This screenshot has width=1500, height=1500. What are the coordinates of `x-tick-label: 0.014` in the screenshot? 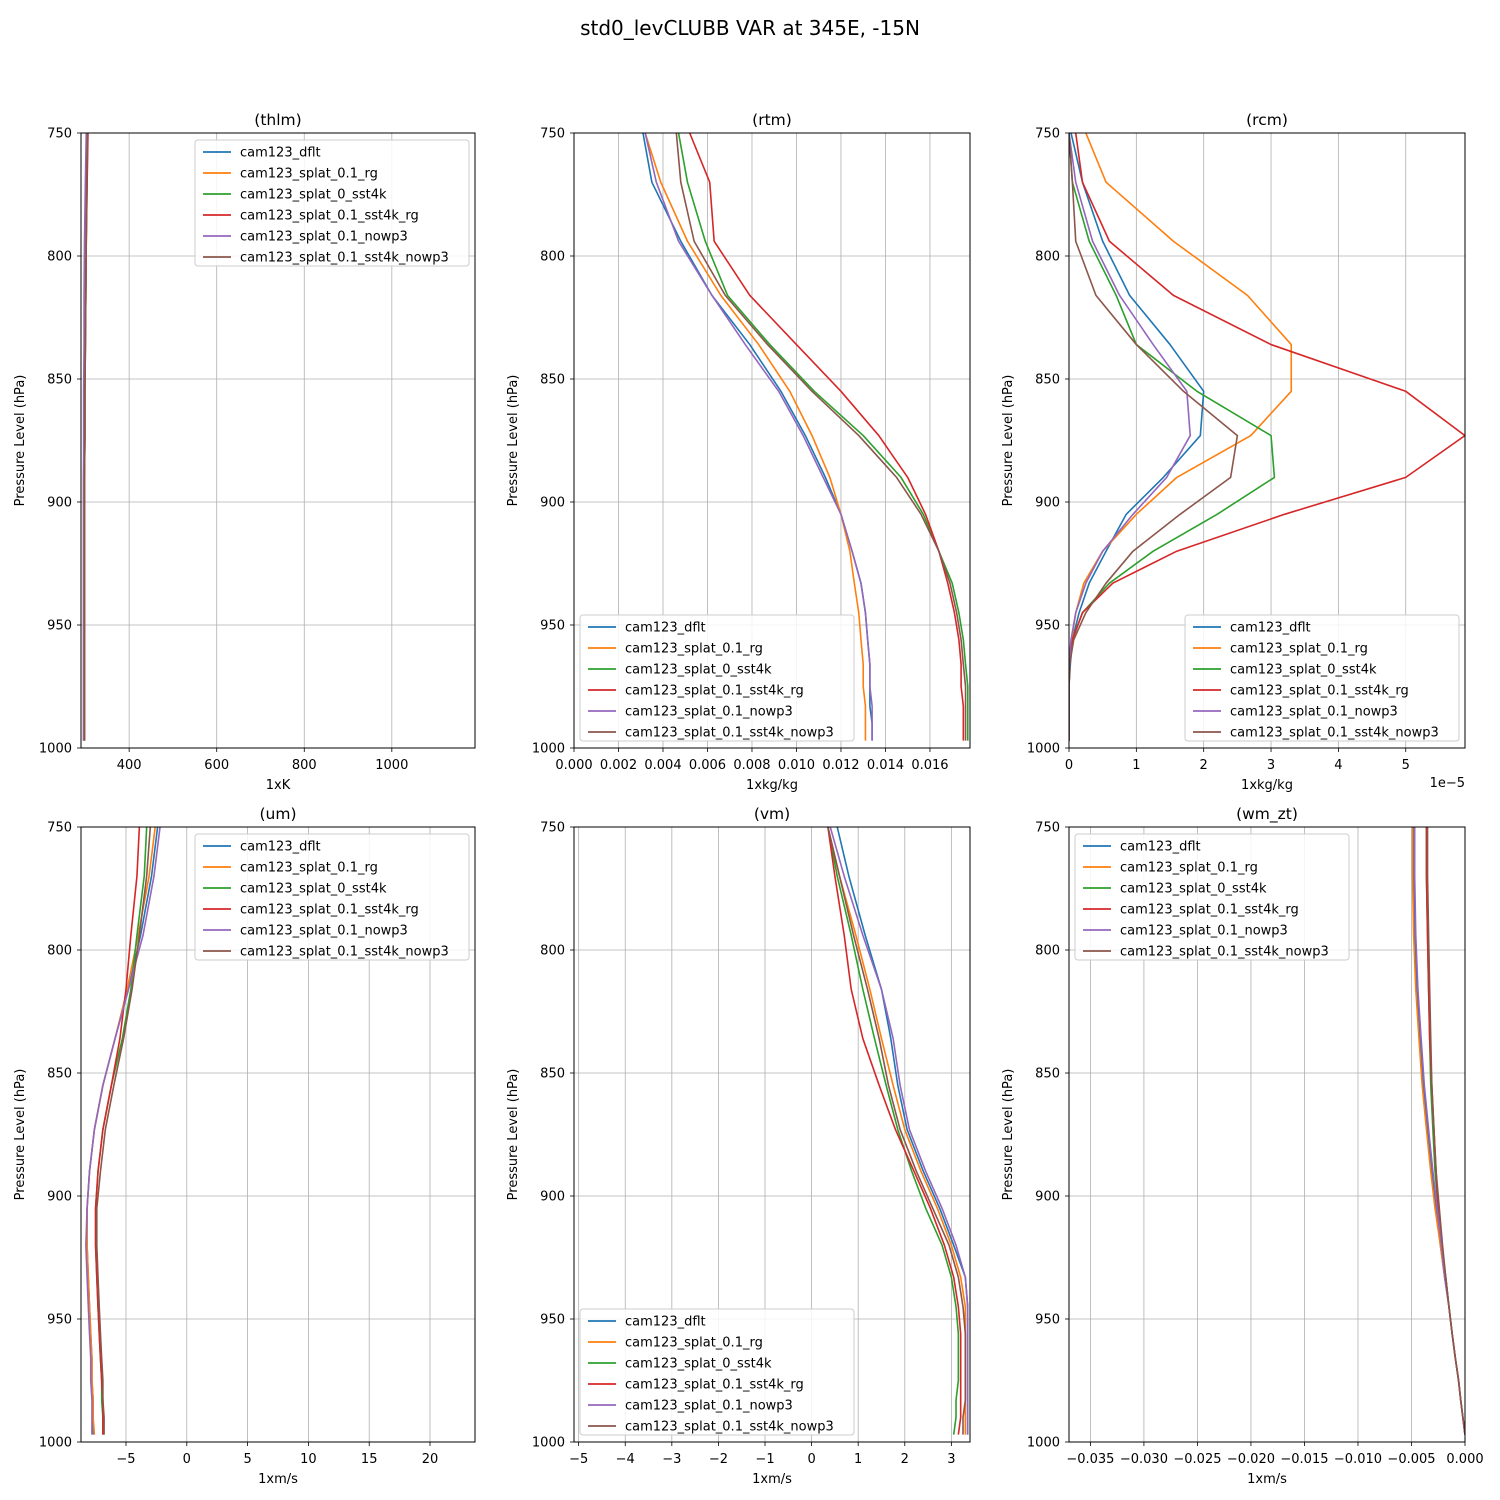 It's located at (885, 765).